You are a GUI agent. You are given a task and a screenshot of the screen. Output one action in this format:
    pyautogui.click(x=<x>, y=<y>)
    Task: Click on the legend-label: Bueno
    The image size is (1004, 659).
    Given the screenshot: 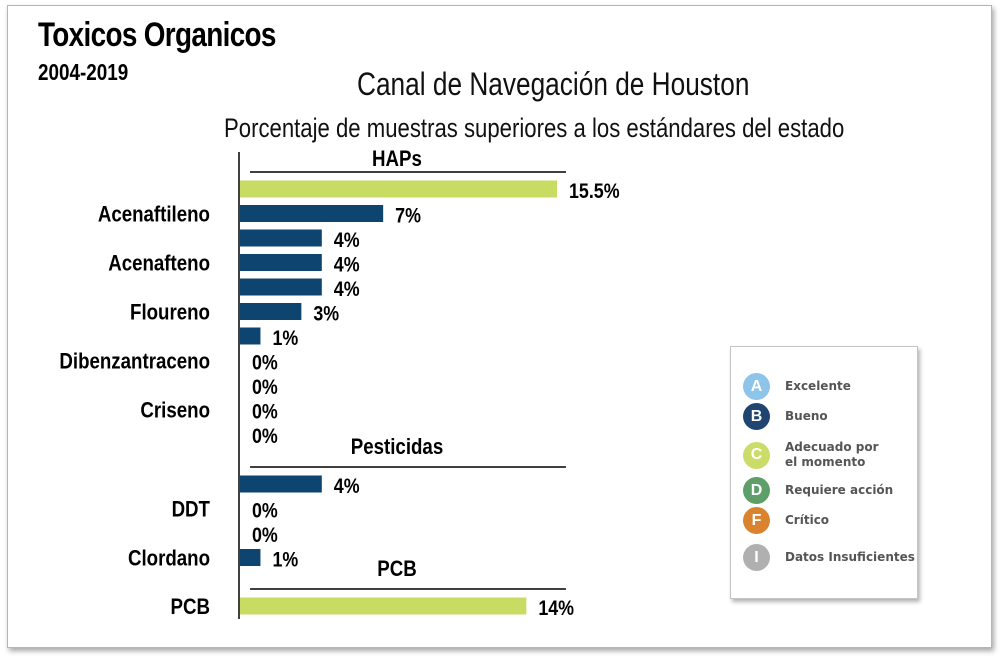 What is the action you would take?
    pyautogui.click(x=806, y=416)
    